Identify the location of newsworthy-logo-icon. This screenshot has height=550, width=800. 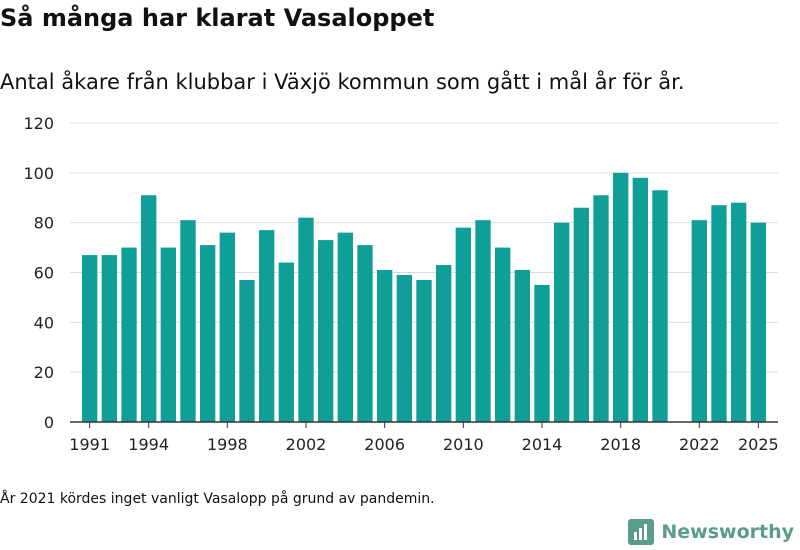
(641, 532).